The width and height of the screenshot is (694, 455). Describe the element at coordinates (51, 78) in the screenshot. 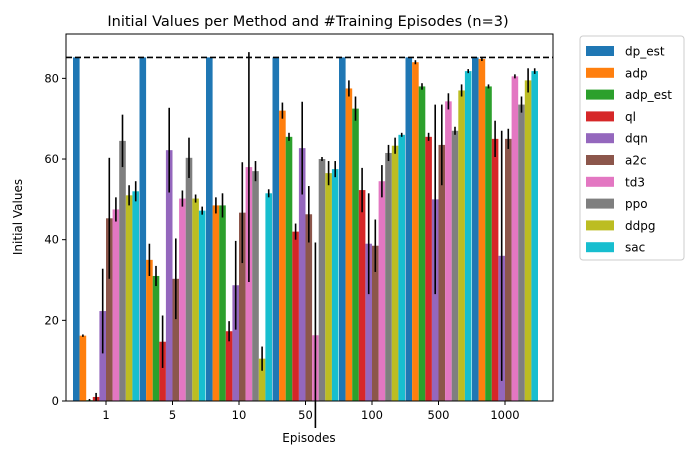

I see `y-tick-label: 80` at that location.